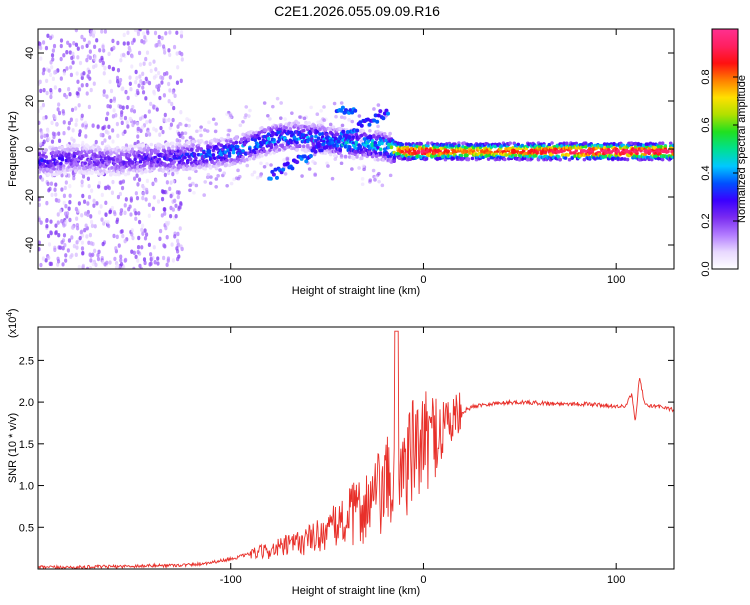 Image resolution: width=750 pixels, height=605 pixels. I want to click on snr-multiplier-exp: 4, so click(9, 314).